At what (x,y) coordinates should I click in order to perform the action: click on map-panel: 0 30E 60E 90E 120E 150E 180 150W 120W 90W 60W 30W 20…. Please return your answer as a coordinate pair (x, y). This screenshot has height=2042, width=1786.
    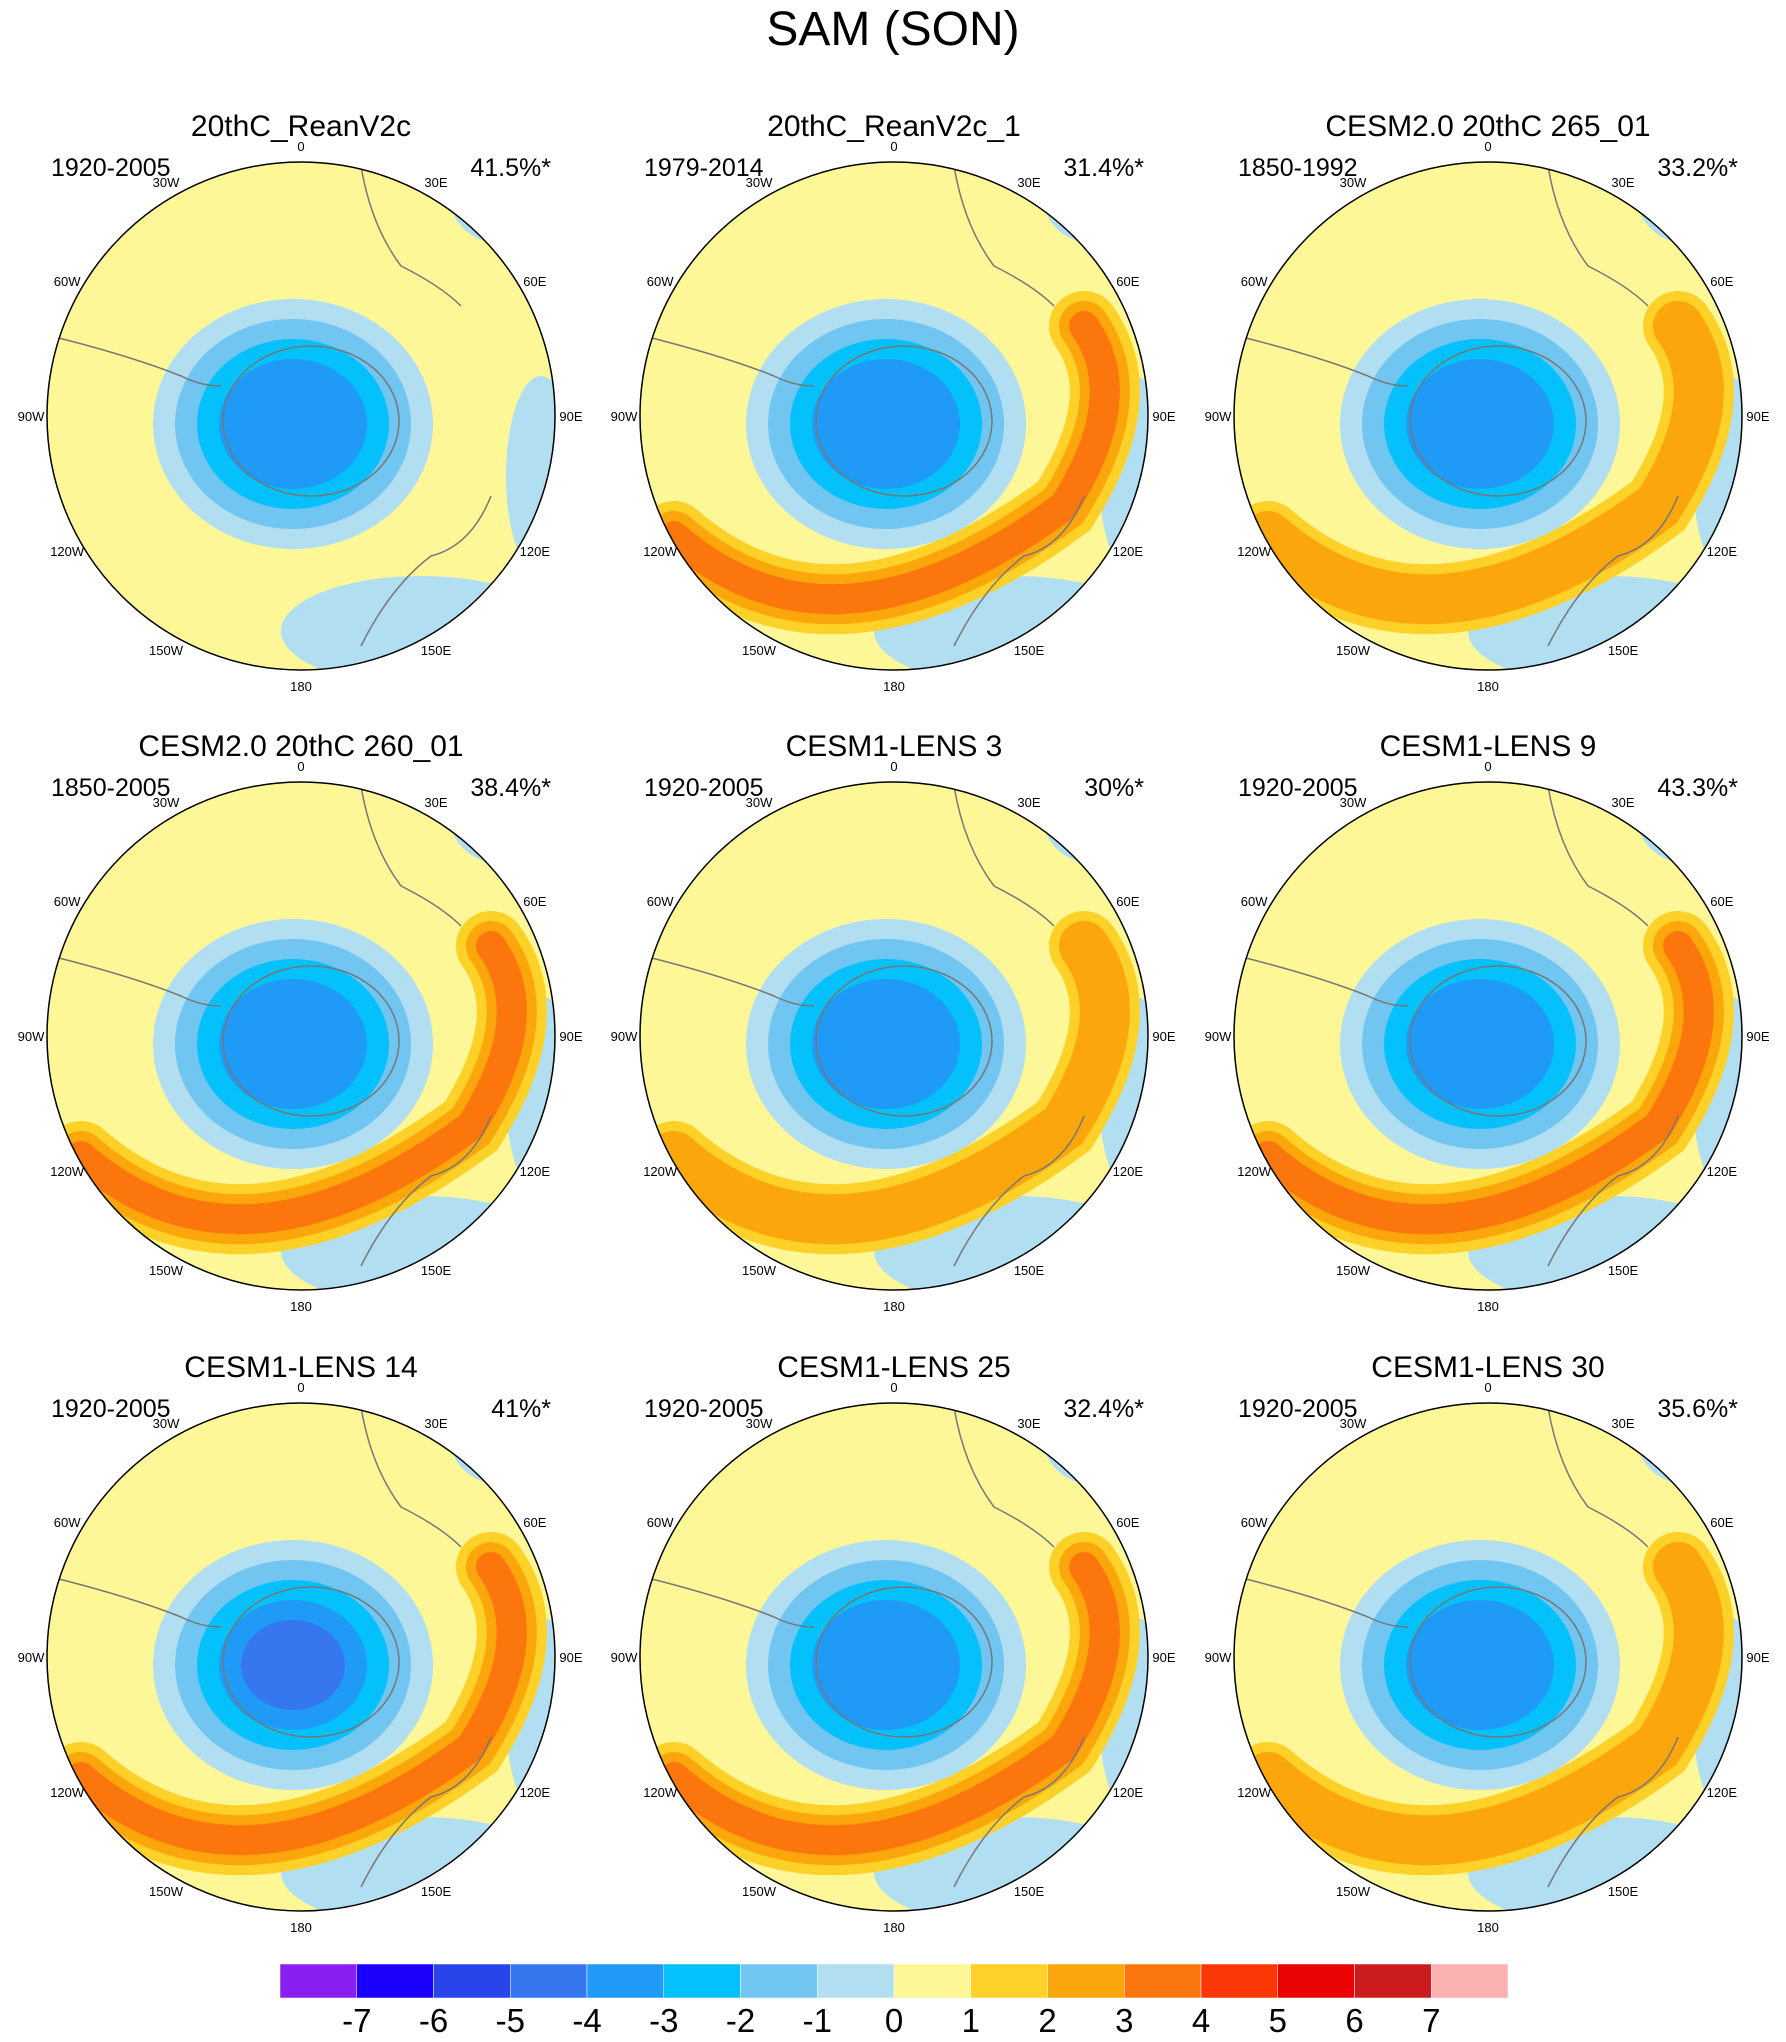
    Looking at the image, I should click on (893, 402).